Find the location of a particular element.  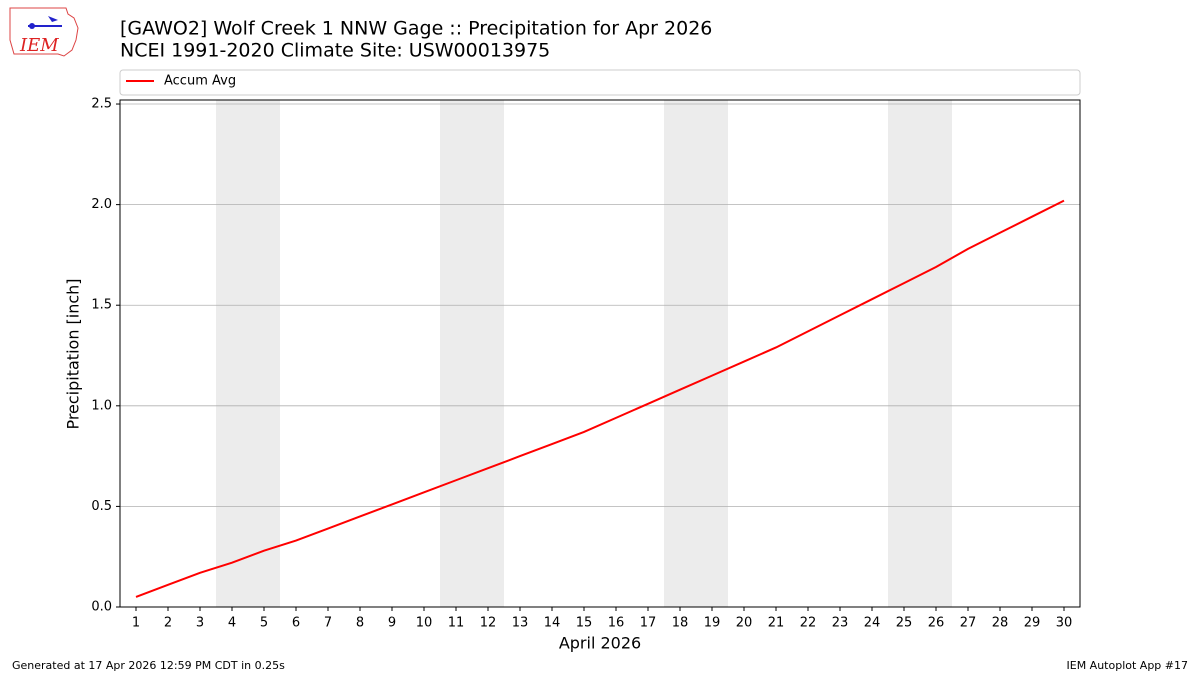

x-tick-label: 20 is located at coordinates (744, 623).